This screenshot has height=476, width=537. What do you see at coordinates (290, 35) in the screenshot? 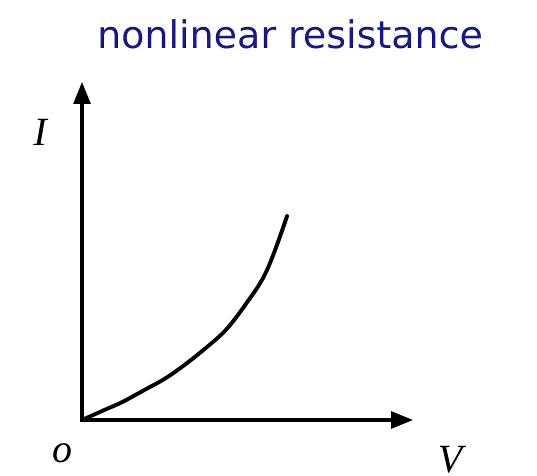
I see `chart-title: nonlinear resistance` at bounding box center [290, 35].